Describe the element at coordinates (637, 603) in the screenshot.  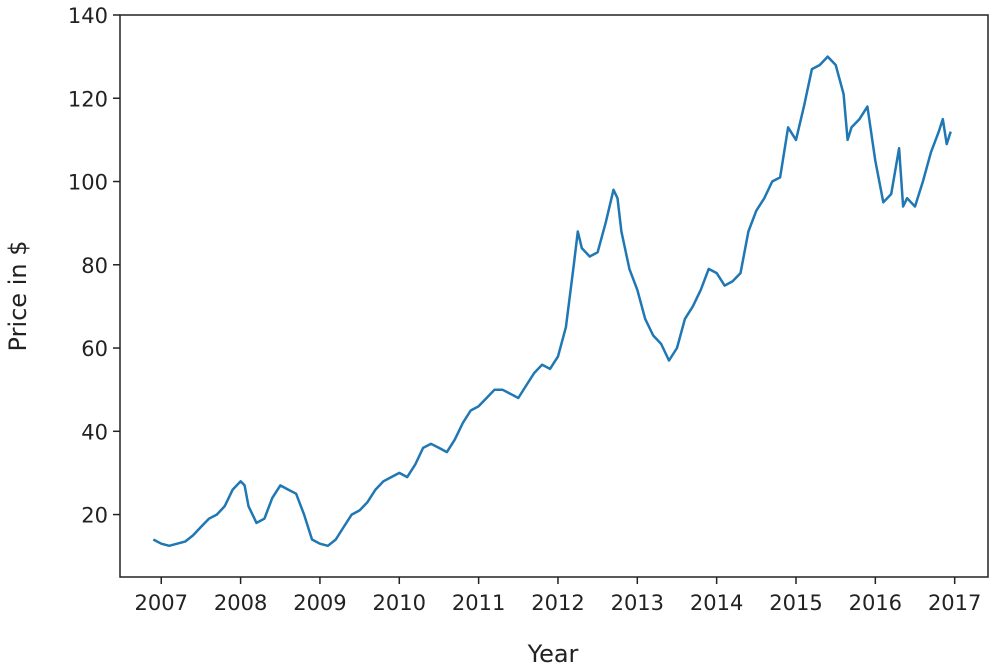
I see `x-tick-label: 2013` at that location.